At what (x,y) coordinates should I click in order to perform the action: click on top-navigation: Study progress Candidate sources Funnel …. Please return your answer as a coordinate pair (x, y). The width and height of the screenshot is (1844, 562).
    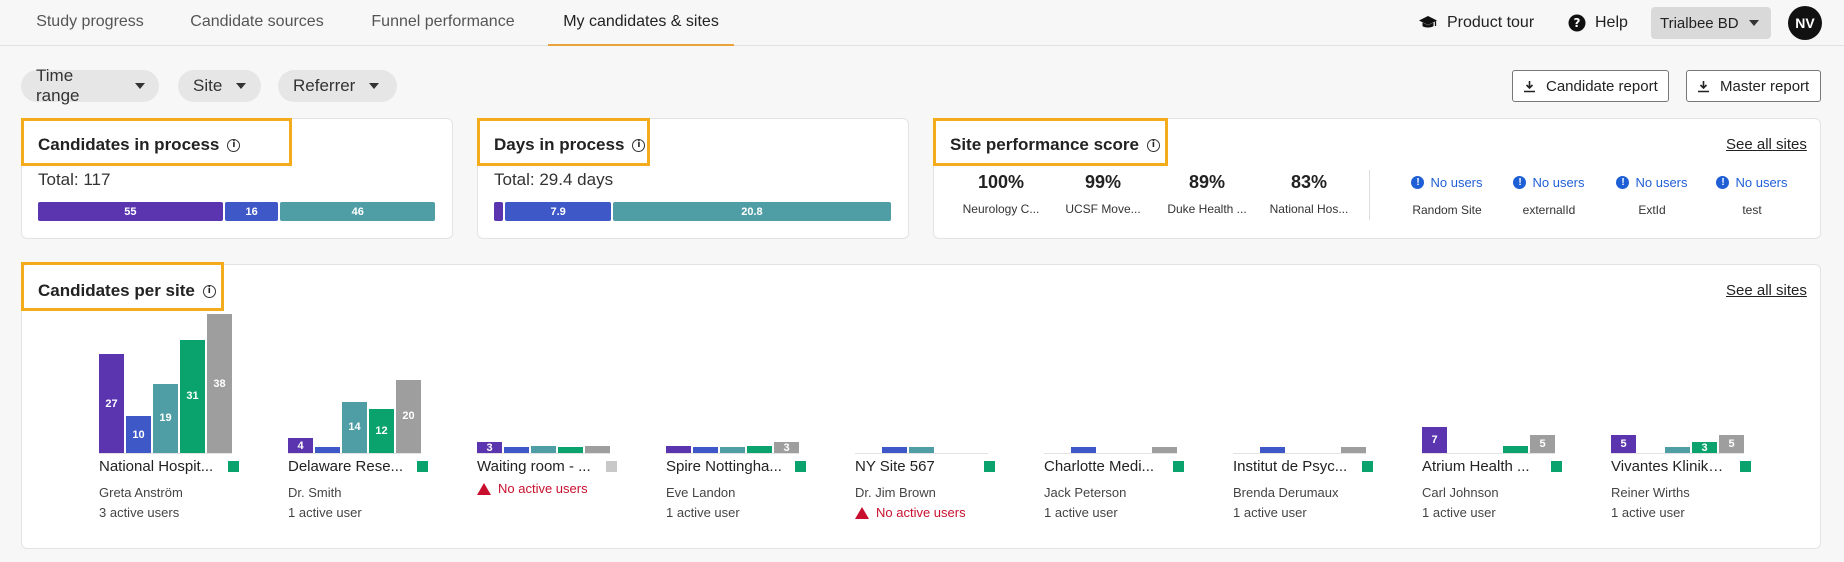
    Looking at the image, I should click on (922, 23).